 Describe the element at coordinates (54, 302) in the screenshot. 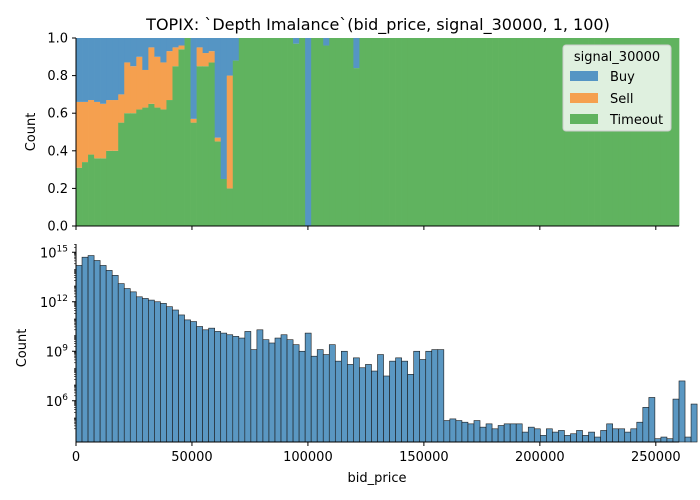

I see `bottom-y-tick-label: 1012` at that location.